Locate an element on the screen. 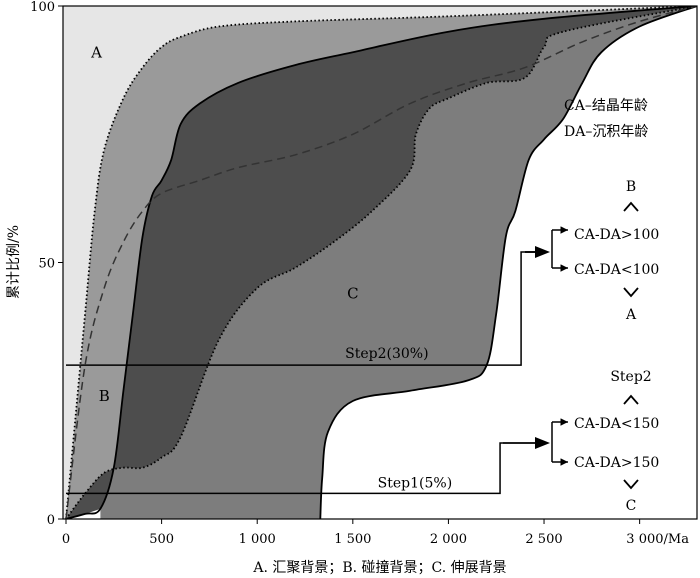 Image resolution: width=700 pixels, height=578 pixels. step1-pointer-arrowhead is located at coordinates (542, 443).